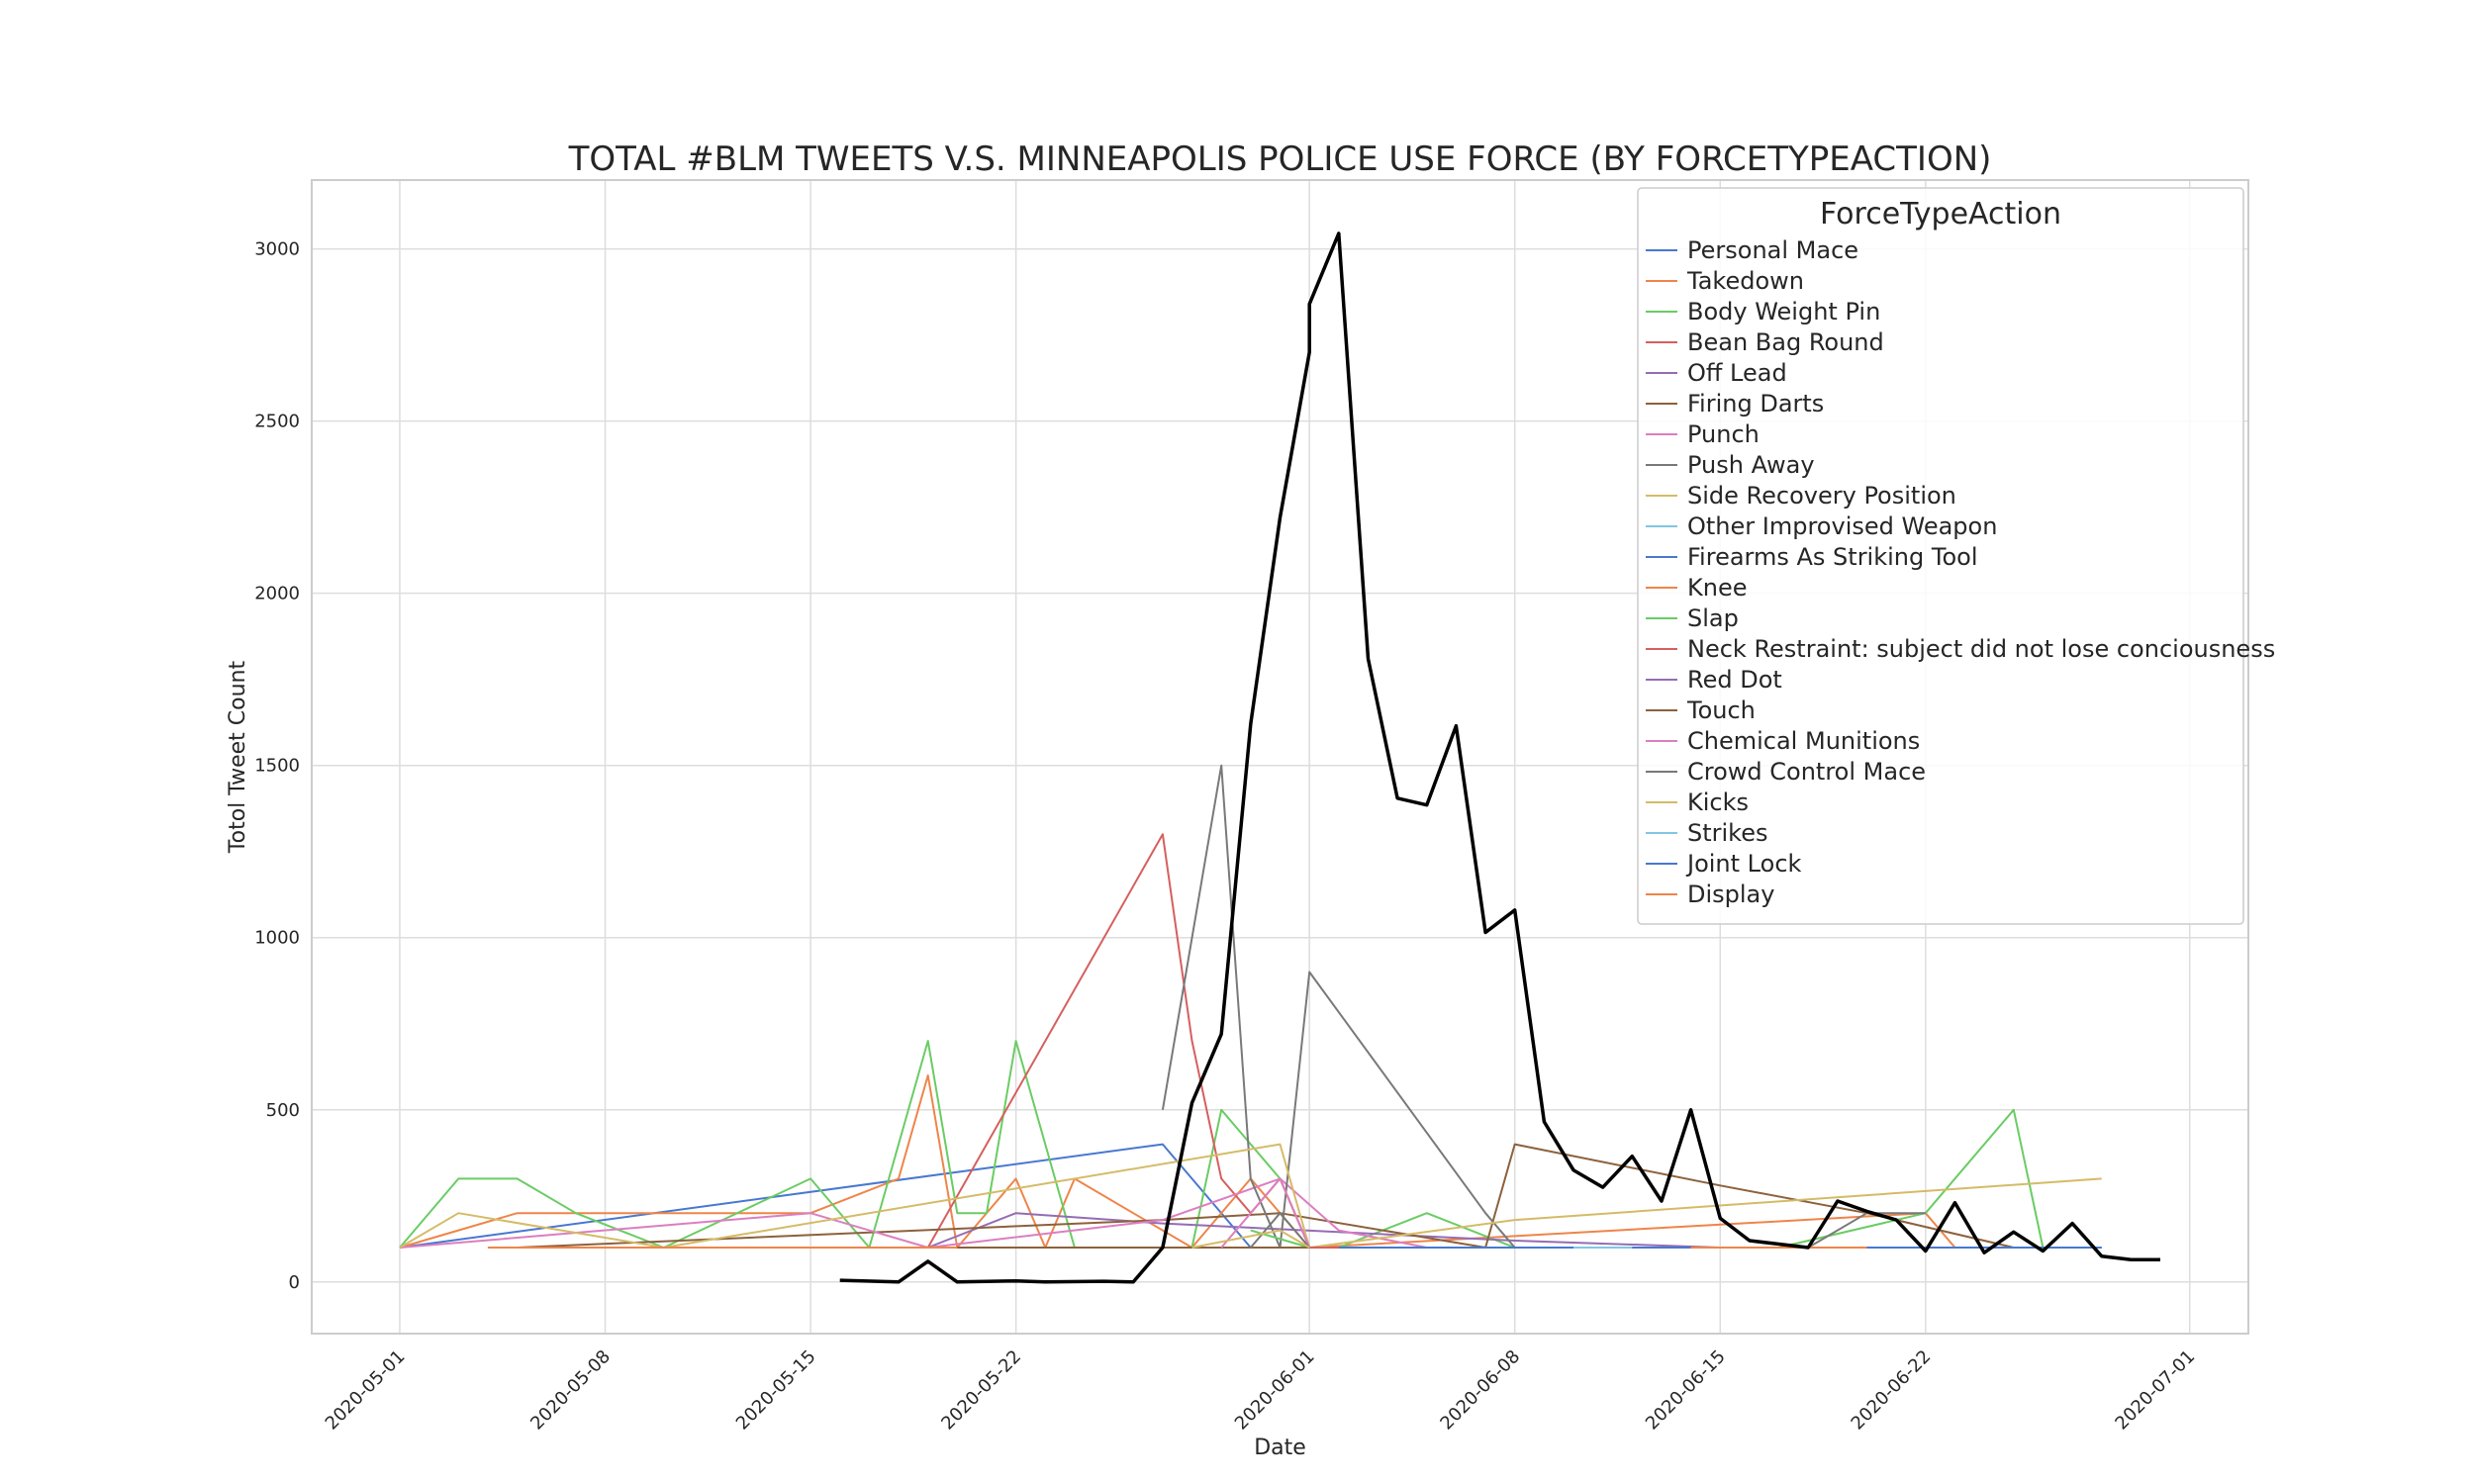 This screenshot has width=2474, height=1484. Describe the element at coordinates (1721, 710) in the screenshot. I see `legend-entry-label: Touch` at that location.